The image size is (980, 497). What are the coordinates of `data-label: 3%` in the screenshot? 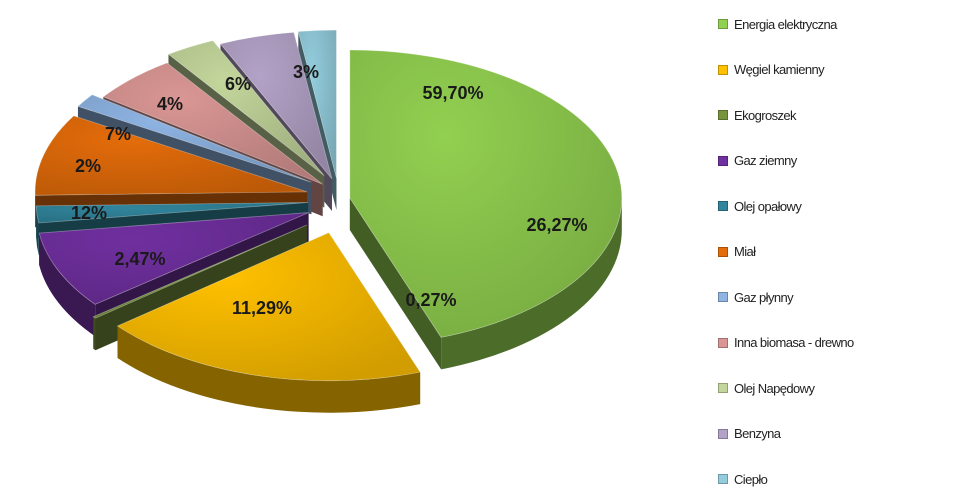 It's located at (306, 72).